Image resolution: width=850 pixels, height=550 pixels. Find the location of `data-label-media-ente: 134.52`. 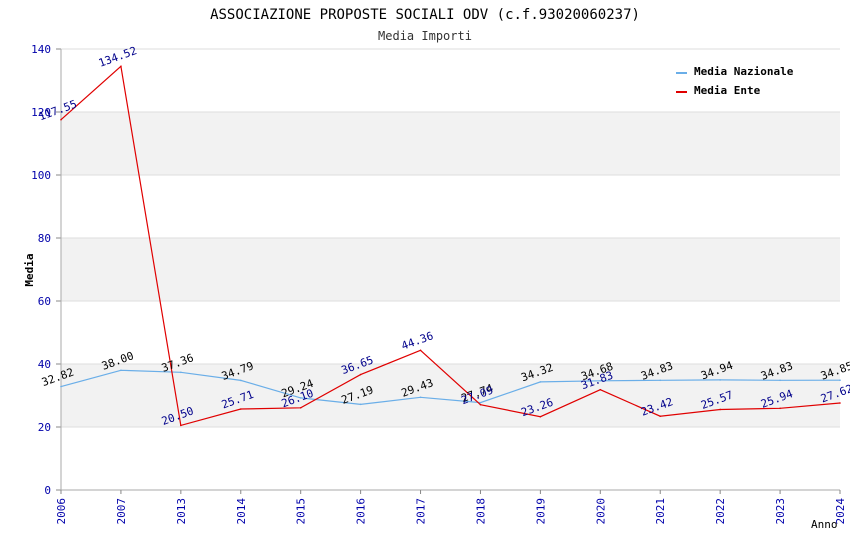

data-label-media-ente: 134.52 is located at coordinates (118, 57).